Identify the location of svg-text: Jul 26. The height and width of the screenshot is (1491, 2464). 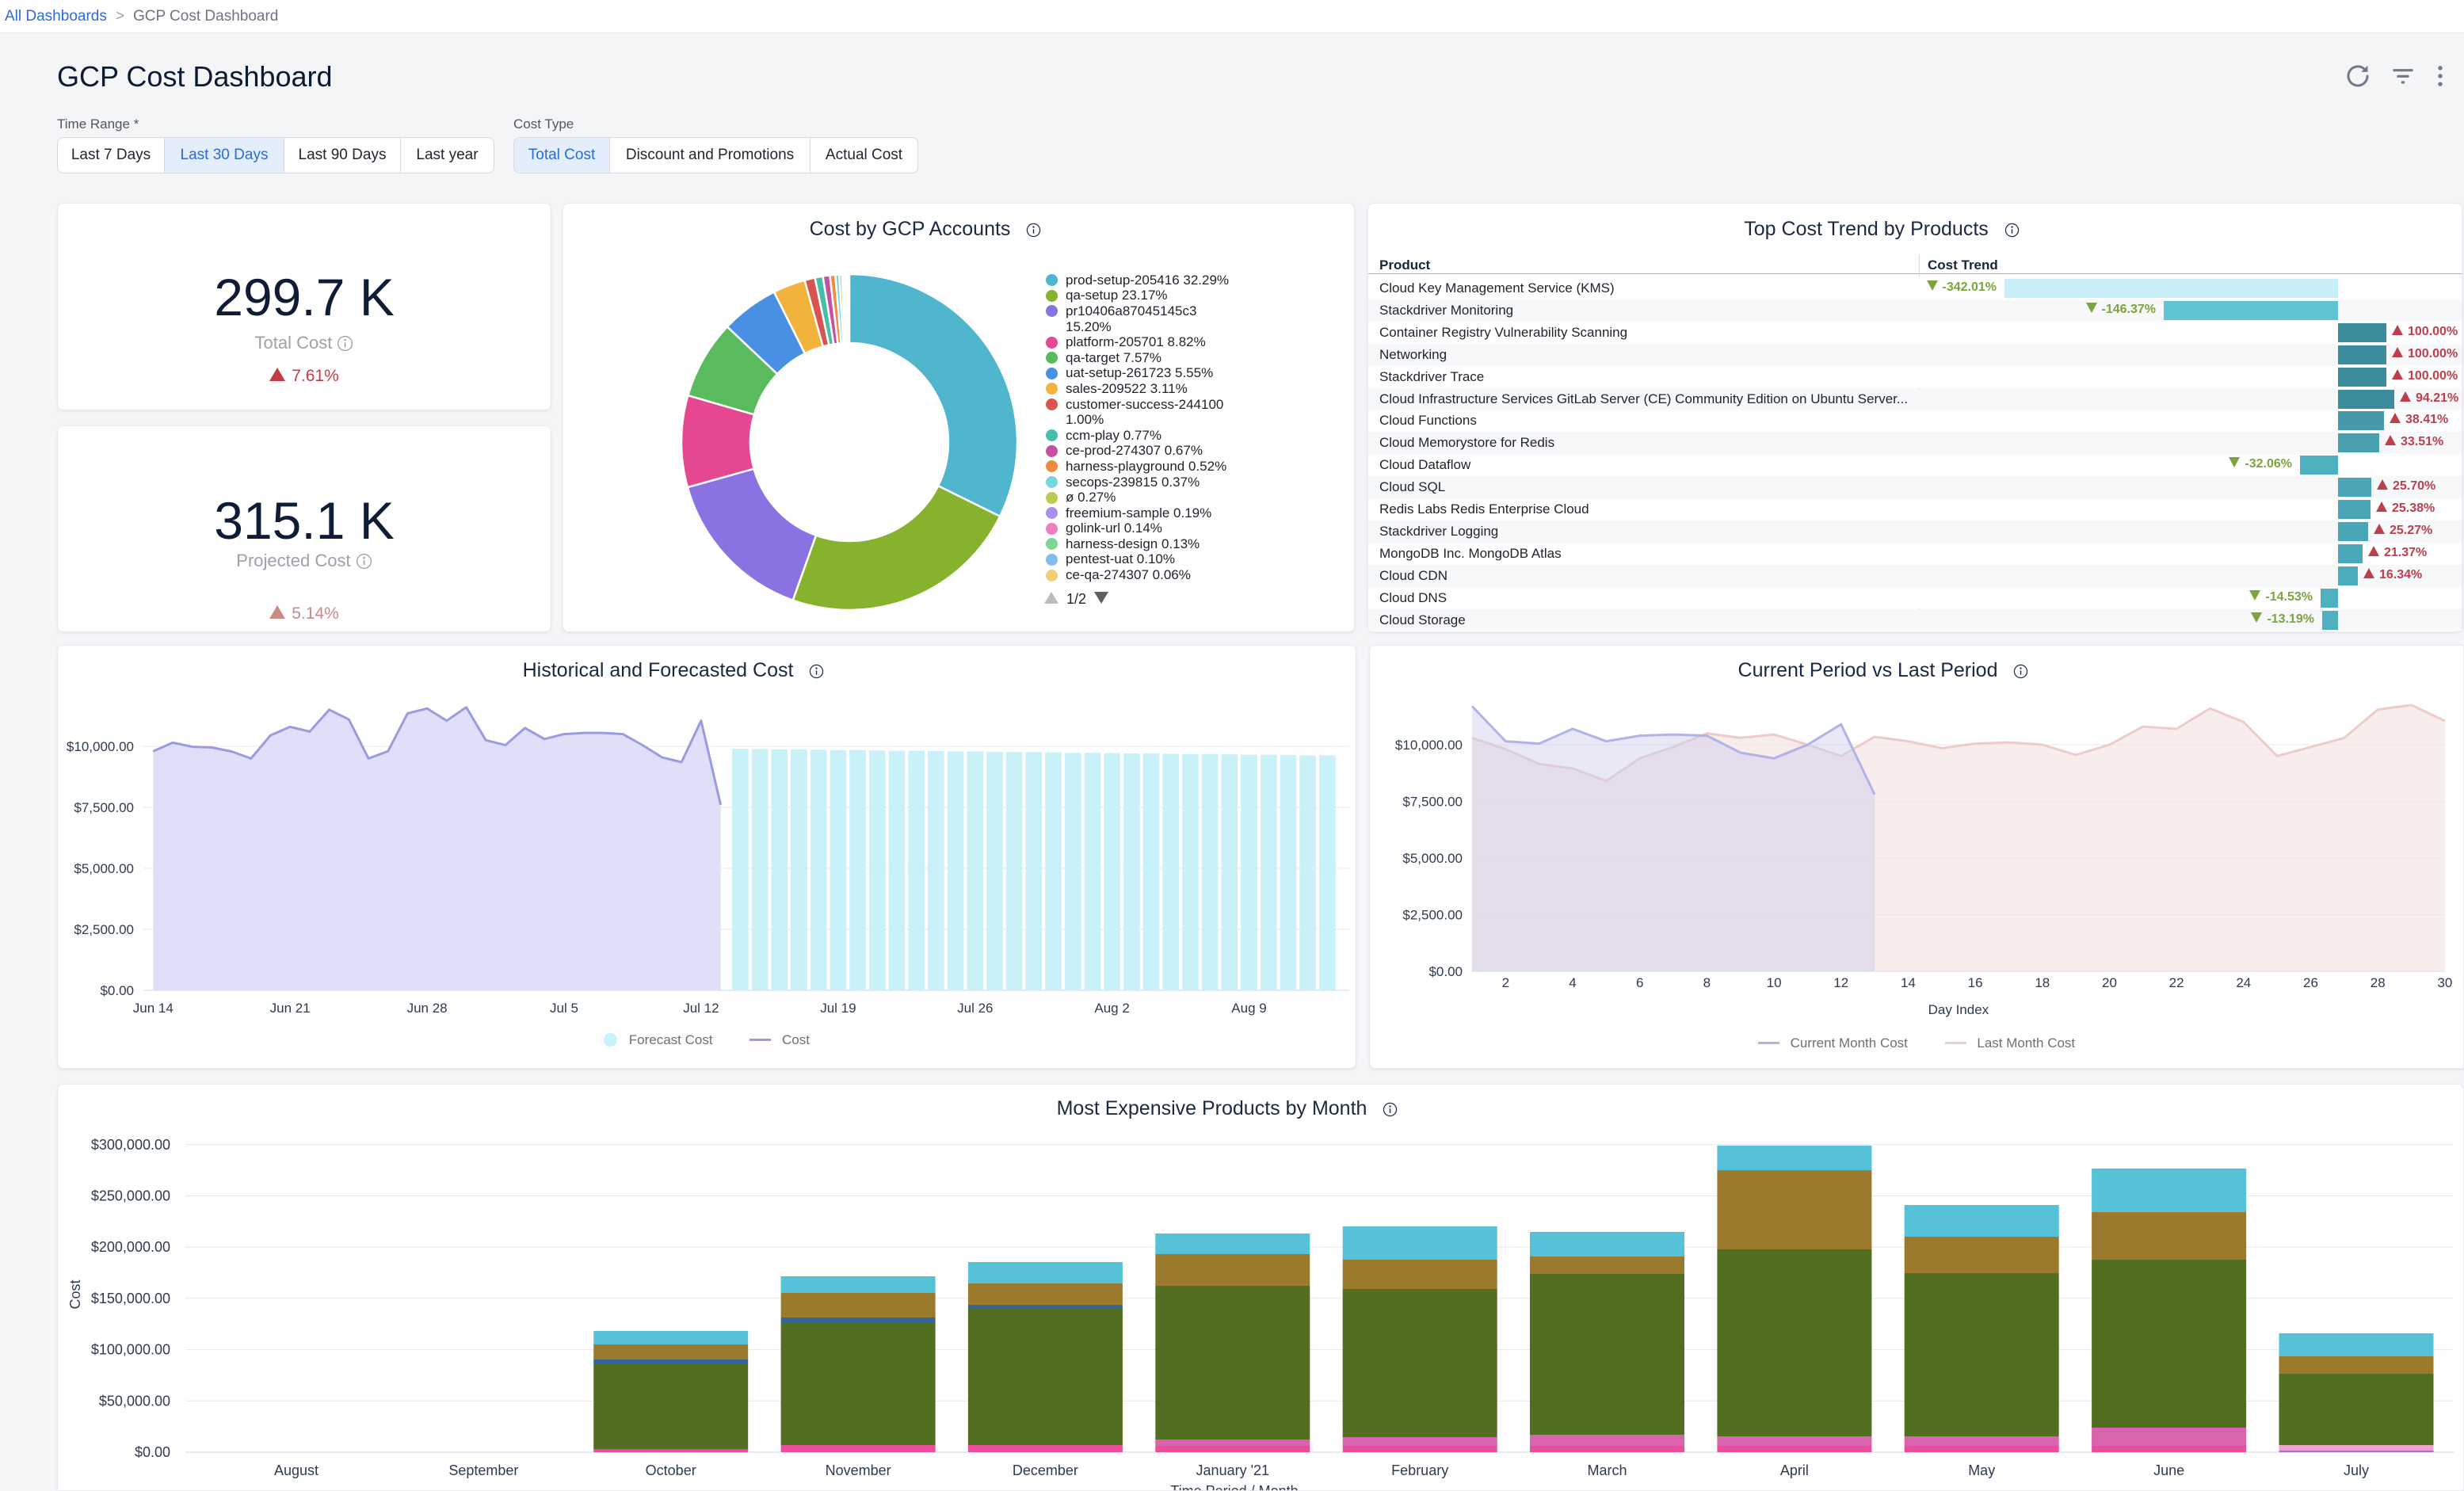
(975, 1008).